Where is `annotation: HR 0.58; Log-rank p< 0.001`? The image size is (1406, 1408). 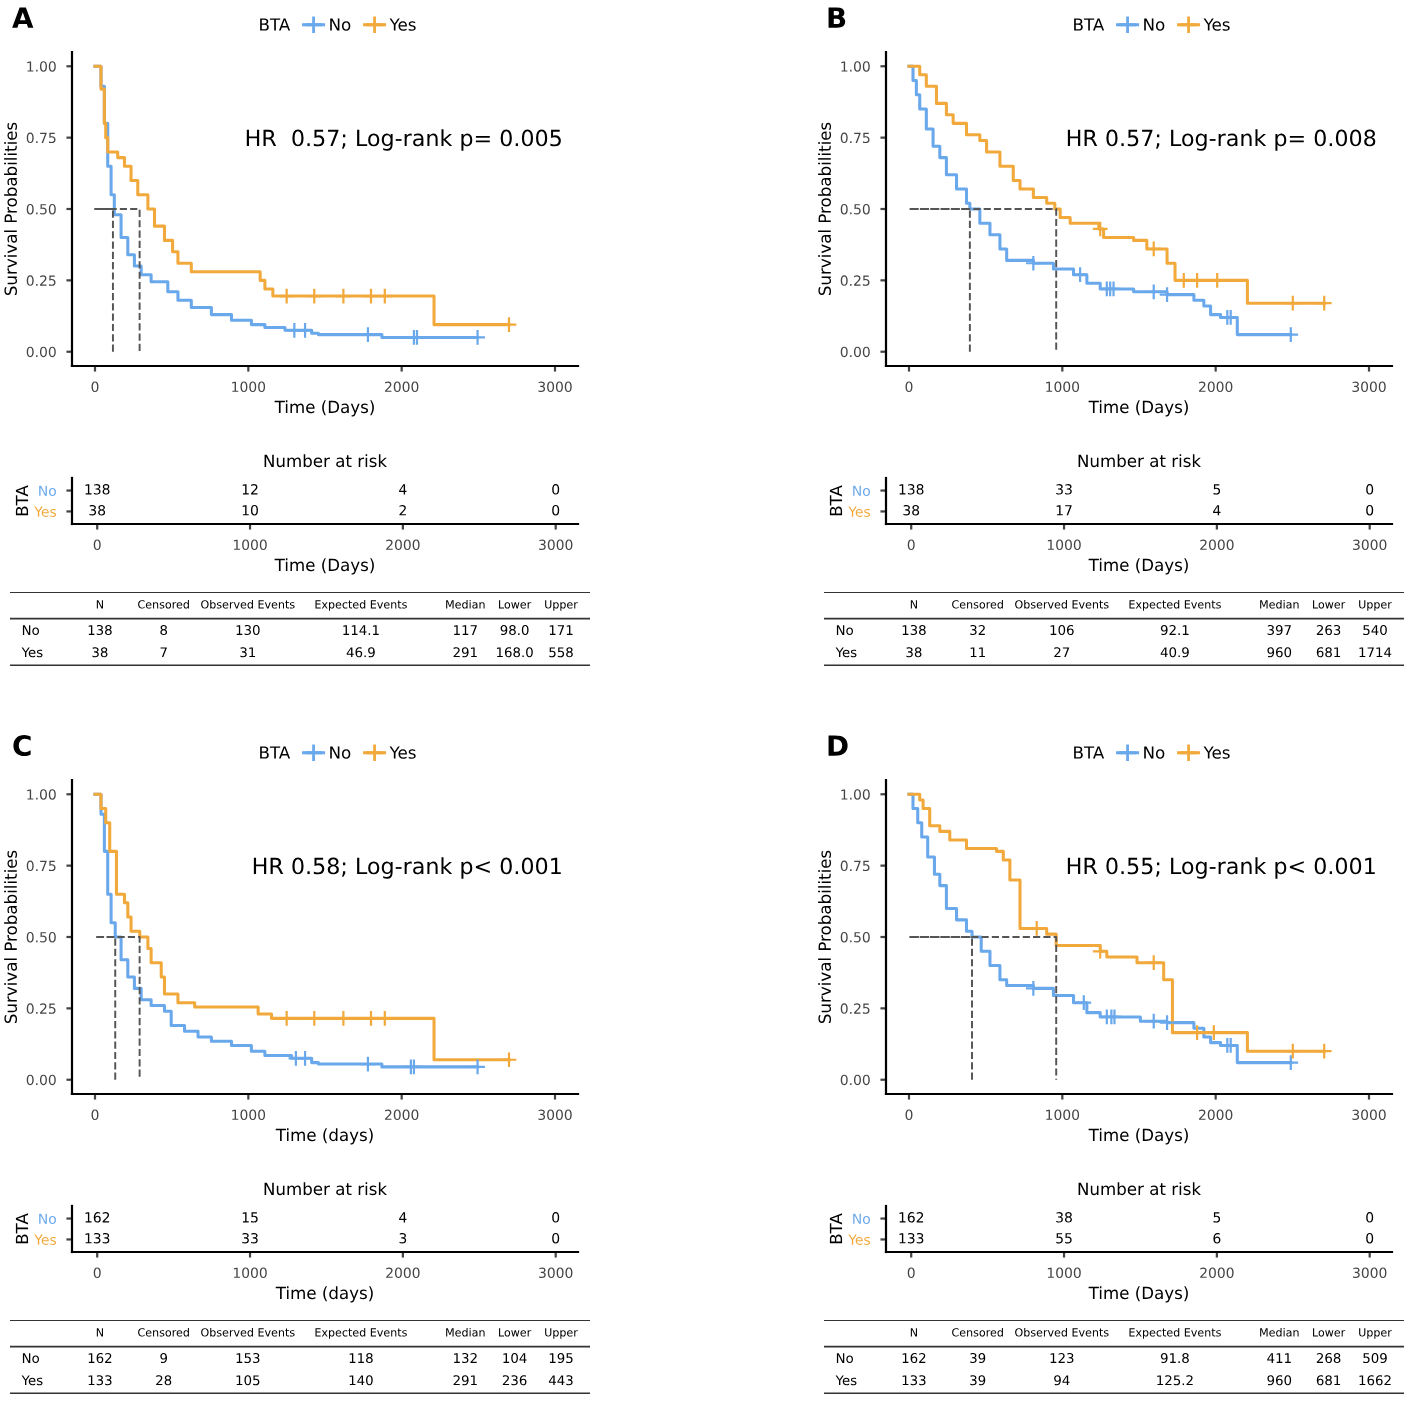
annotation: HR 0.58; Log-rank p< 0.001 is located at coordinates (407, 868).